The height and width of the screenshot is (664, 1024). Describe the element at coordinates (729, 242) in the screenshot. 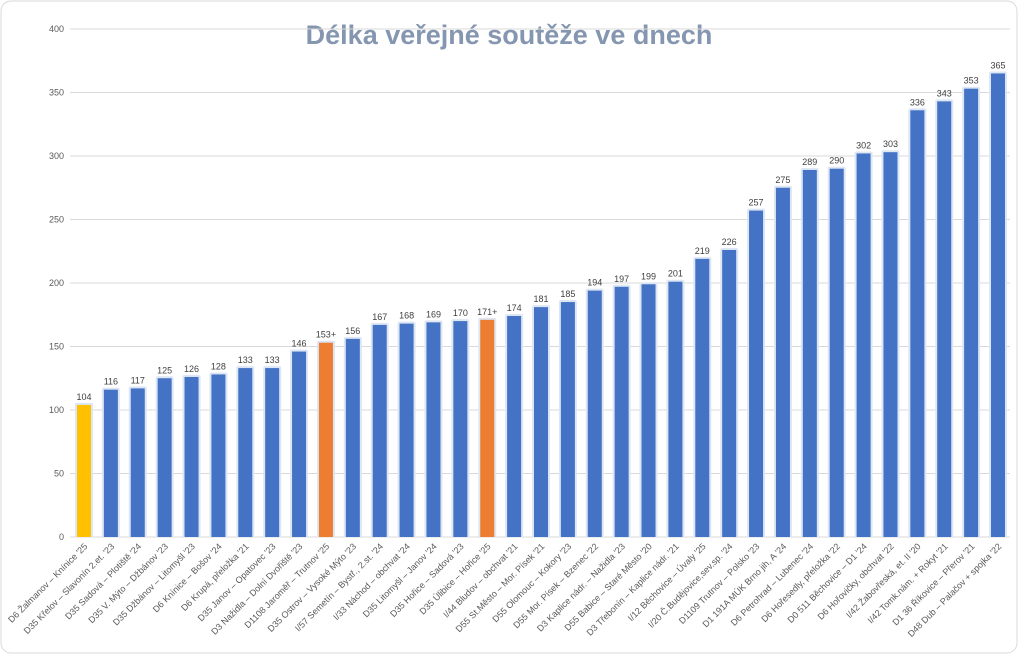

I see `data-label: 226` at that location.